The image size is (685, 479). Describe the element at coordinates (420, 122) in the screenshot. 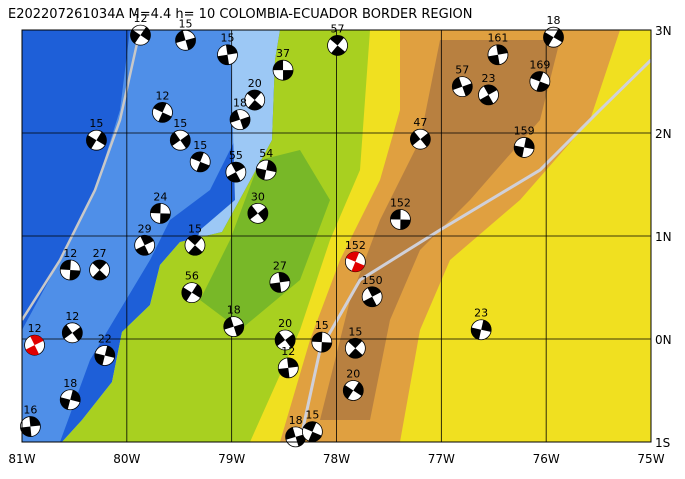

I see `depth-label: 47` at that location.